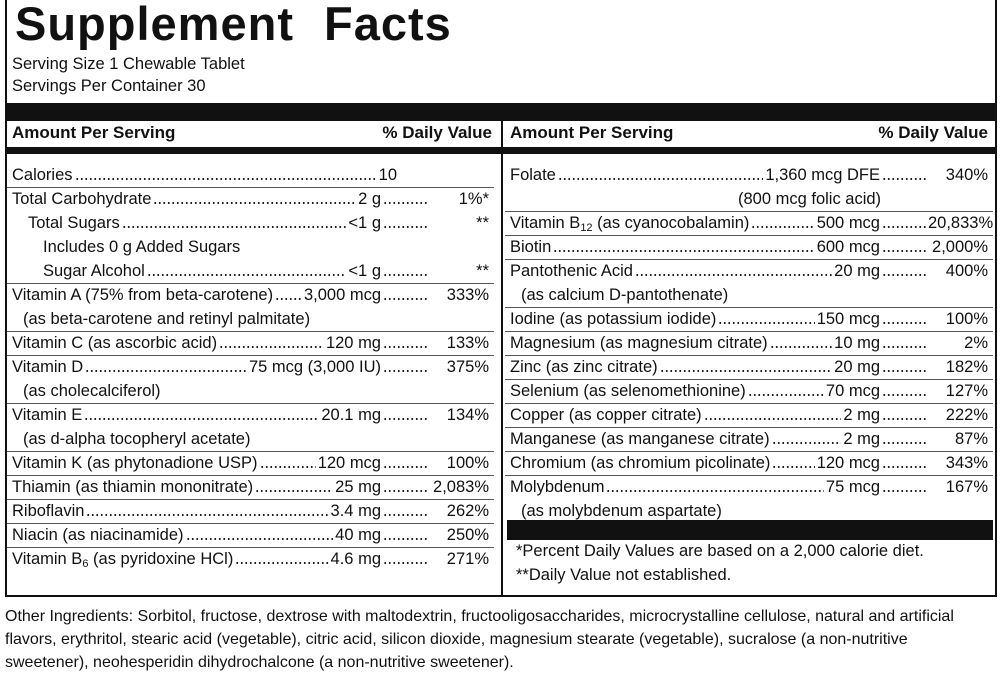  What do you see at coordinates (848, 222) in the screenshot?
I see `amount: 500 mcg` at bounding box center [848, 222].